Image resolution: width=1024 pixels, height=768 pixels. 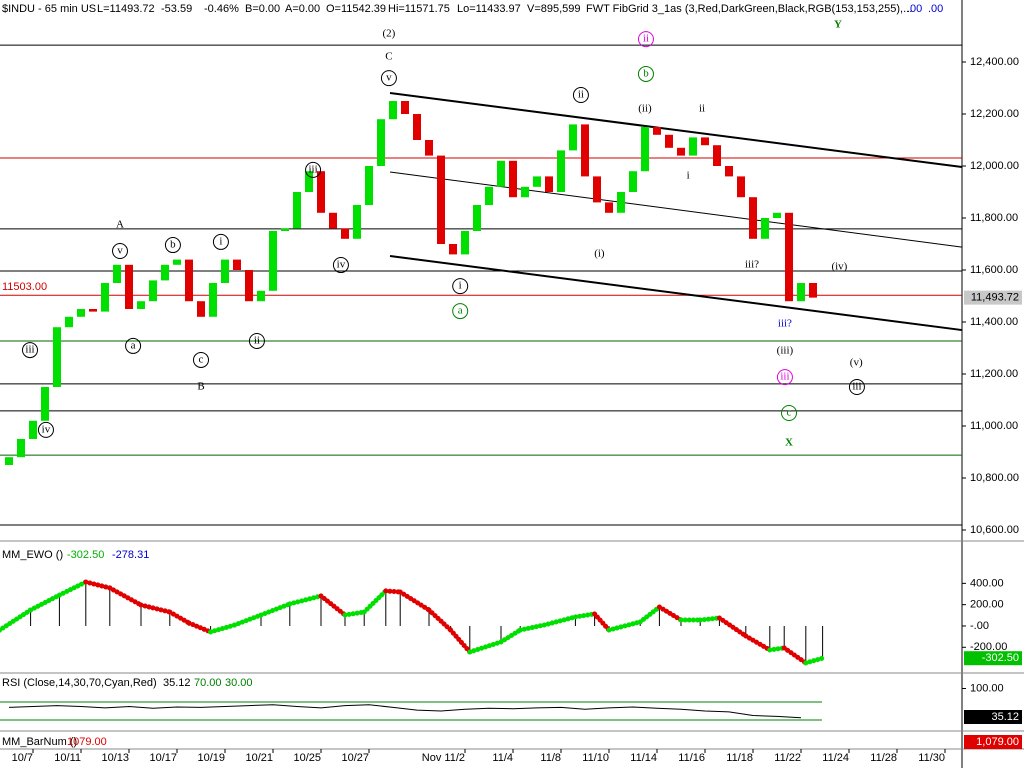 What do you see at coordinates (554, 9) in the screenshot?
I see `header-field: V=895,599` at bounding box center [554, 9].